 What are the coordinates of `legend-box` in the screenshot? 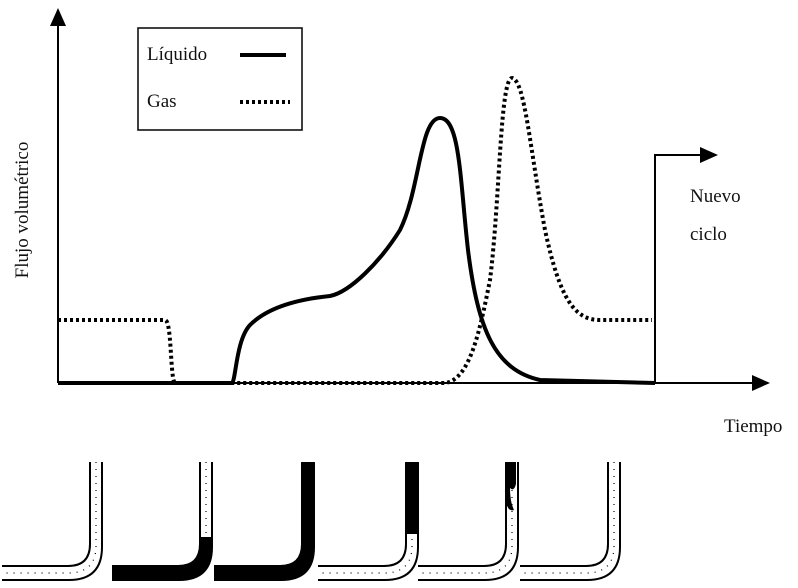 It's located at (220, 79).